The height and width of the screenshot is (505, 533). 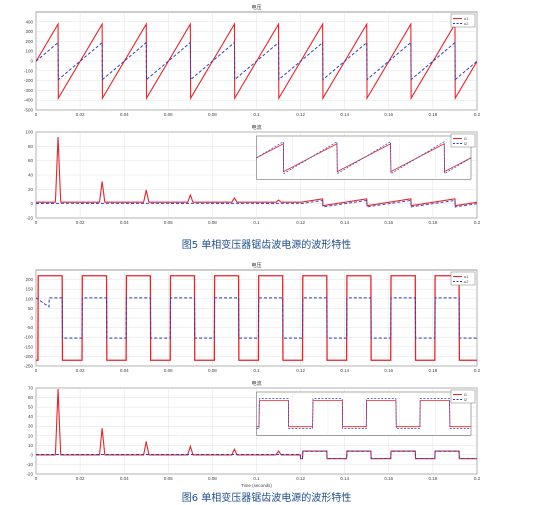 I want to click on y-tick-label: 10, so click(x=31, y=445).